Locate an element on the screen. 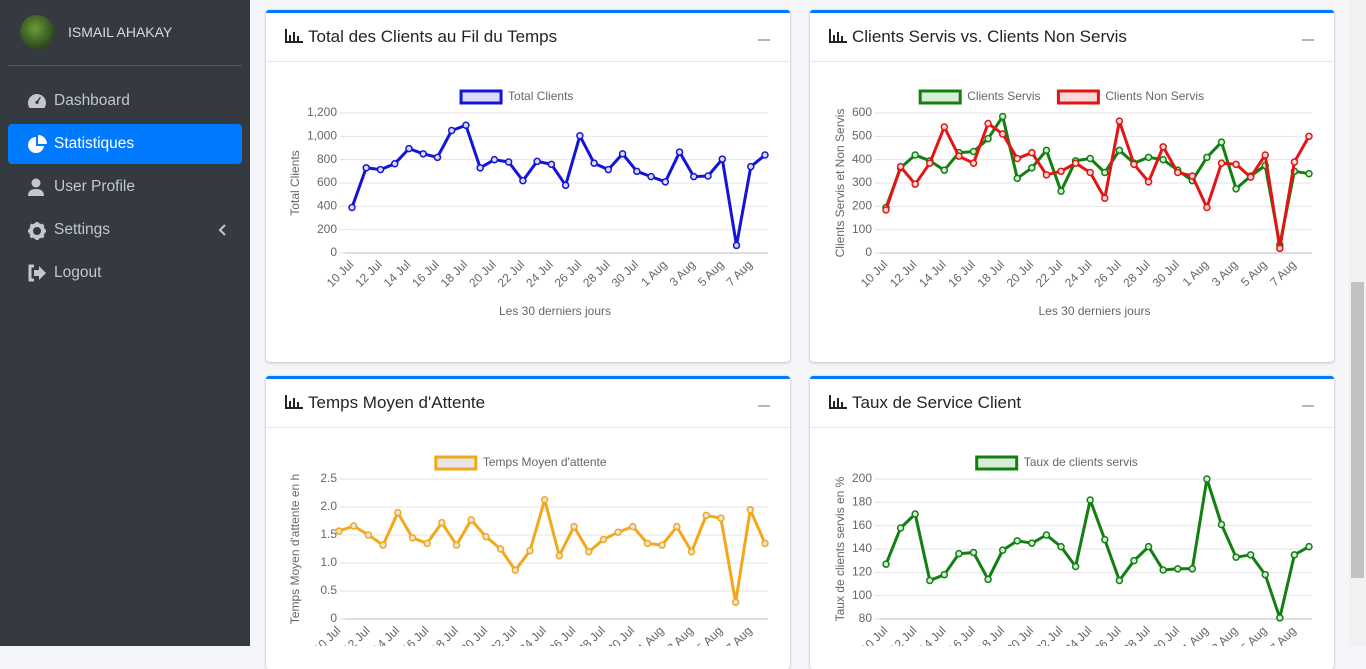 The image size is (1366, 669). y-tick-label: 300 is located at coordinates (862, 182).